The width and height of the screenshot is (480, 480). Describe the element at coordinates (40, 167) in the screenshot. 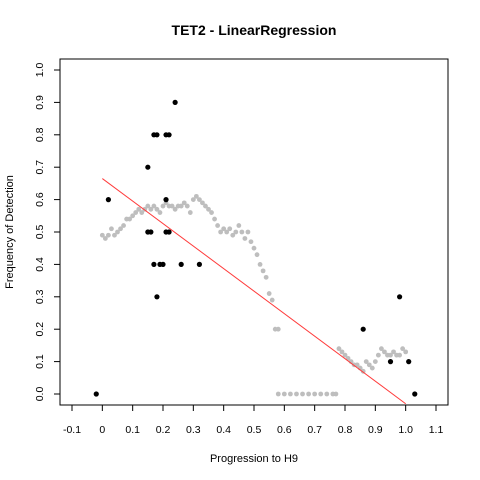

I see `y-tick-label: 0.7` at that location.